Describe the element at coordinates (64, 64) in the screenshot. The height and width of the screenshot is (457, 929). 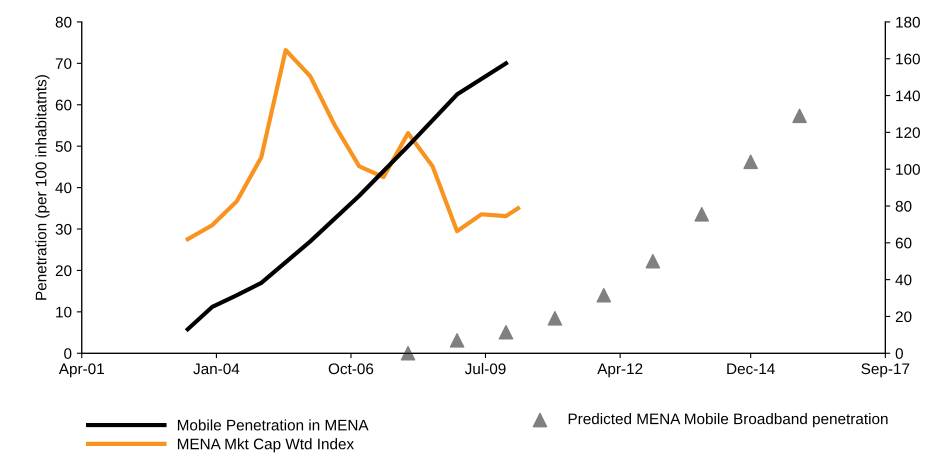
I see `y-tick-label: 70` at that location.